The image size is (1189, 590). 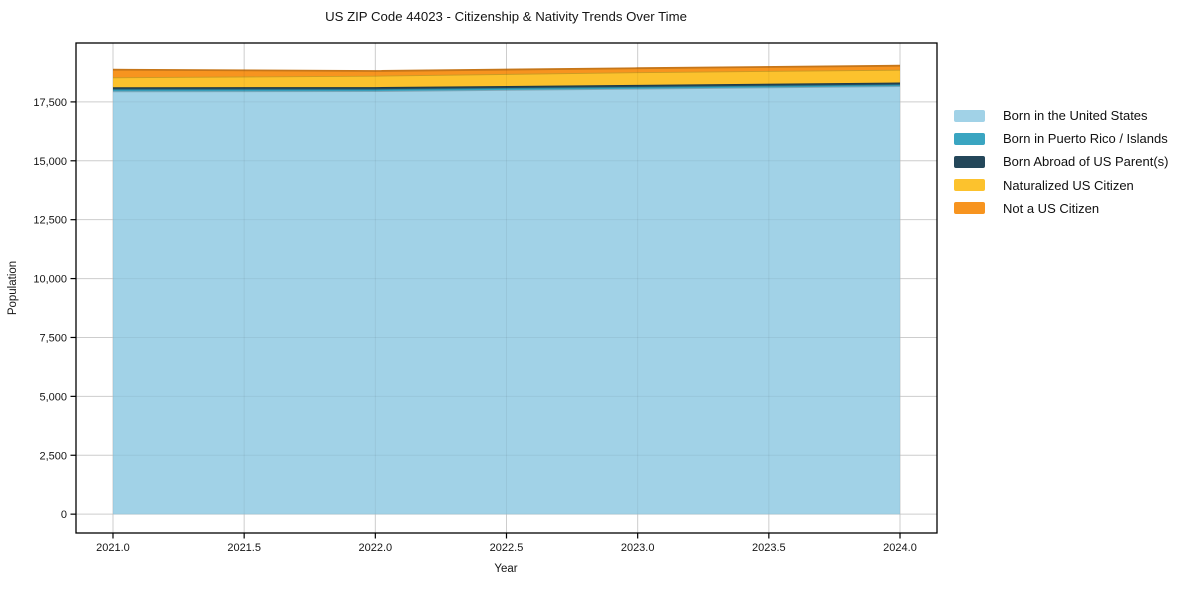 I want to click on legend-item: Naturalized US Citizen, so click(x=1061, y=185).